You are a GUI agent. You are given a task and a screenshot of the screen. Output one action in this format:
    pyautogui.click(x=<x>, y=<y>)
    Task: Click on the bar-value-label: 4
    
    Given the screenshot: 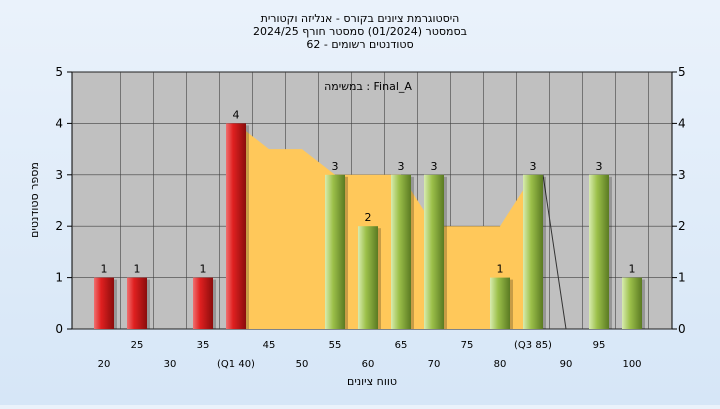 What is the action you would take?
    pyautogui.click(x=236, y=114)
    